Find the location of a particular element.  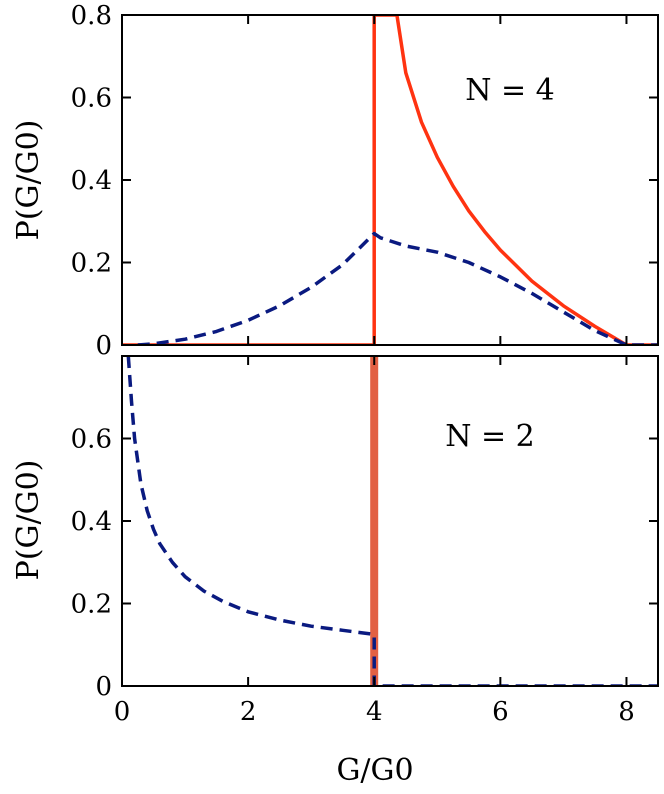

panel-bottom-ytick-label-3: 0.6 is located at coordinates (91, 440).